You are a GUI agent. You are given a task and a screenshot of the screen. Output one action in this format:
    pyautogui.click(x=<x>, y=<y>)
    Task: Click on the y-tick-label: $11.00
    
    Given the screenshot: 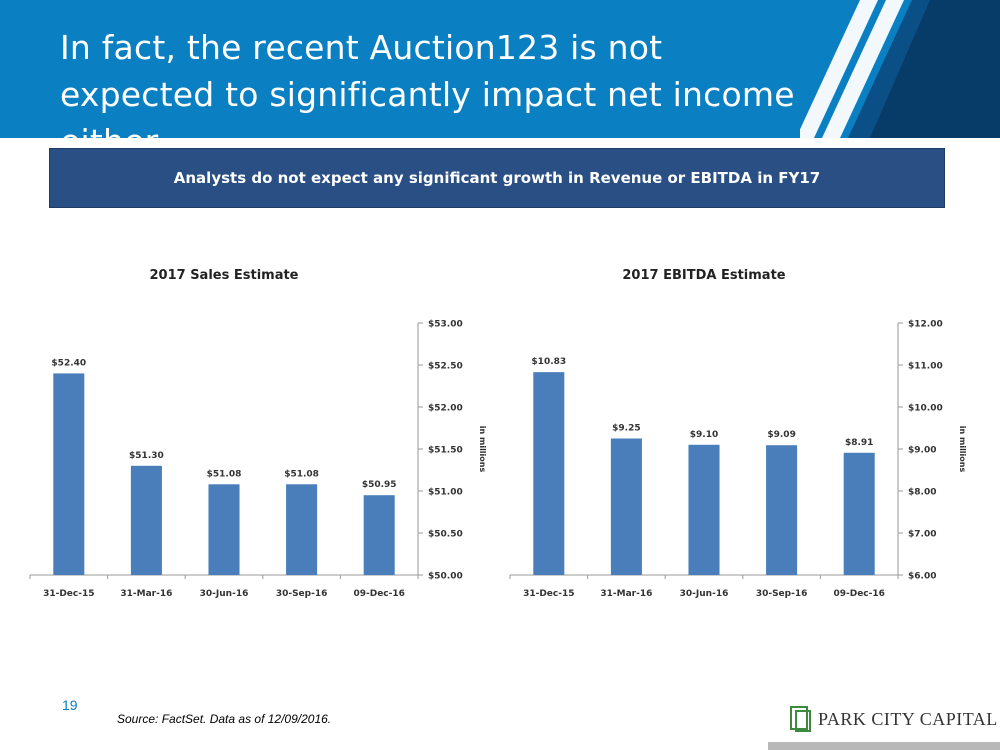 What is the action you would take?
    pyautogui.click(x=925, y=367)
    